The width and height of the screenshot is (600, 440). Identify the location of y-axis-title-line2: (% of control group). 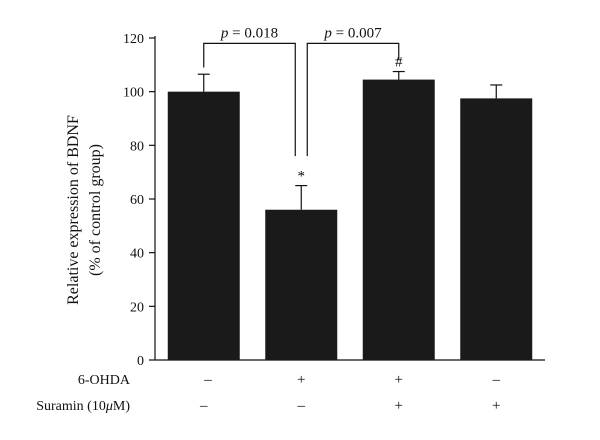
(95, 210).